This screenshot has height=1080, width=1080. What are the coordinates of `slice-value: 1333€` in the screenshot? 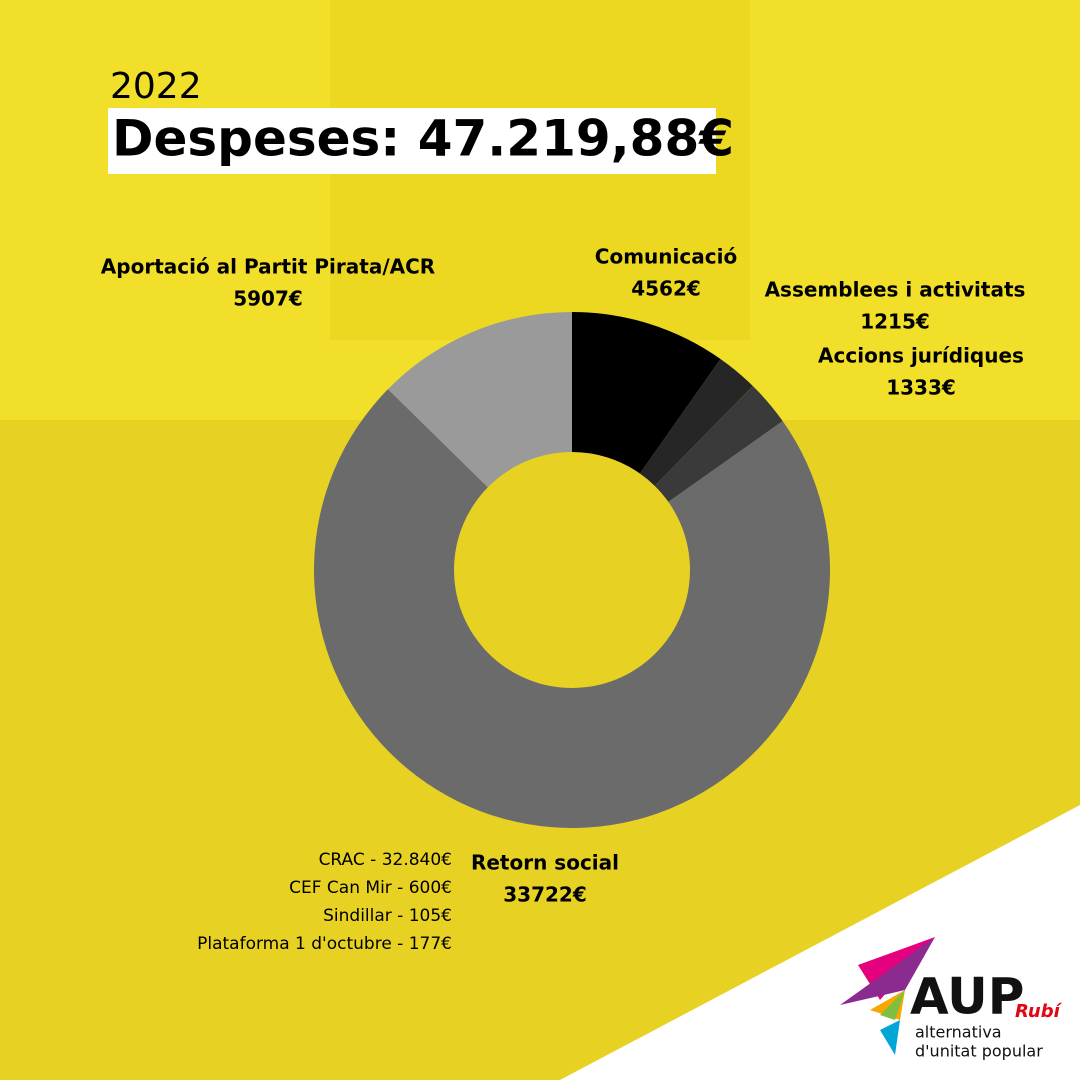 It's located at (921, 388).